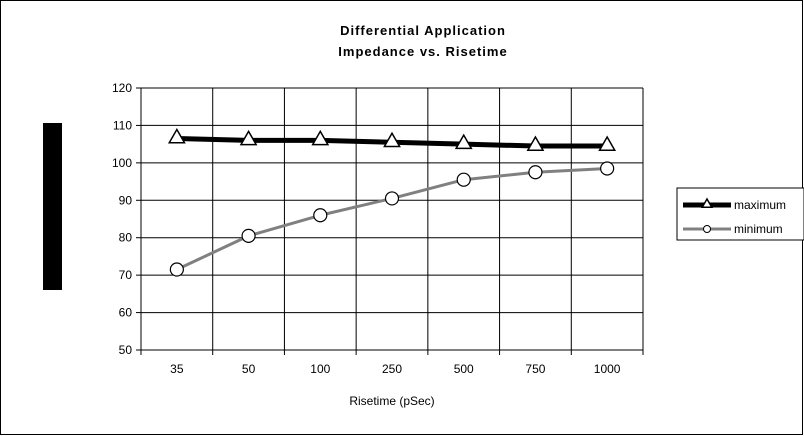 This screenshot has height=436, width=804. What do you see at coordinates (122, 163) in the screenshot?
I see `y-tick-label: 100` at bounding box center [122, 163].